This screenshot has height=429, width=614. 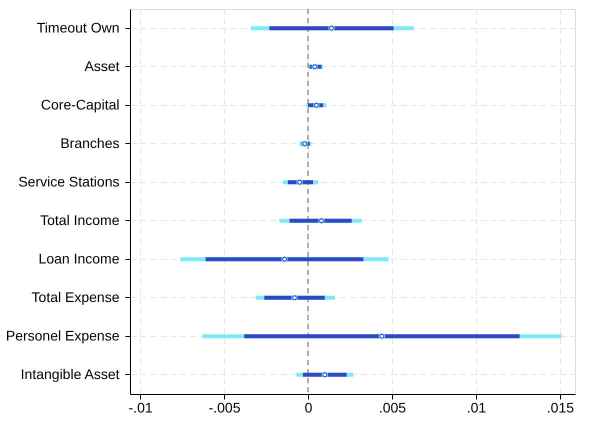 I want to click on y-tick-label: Branches, so click(x=90, y=142).